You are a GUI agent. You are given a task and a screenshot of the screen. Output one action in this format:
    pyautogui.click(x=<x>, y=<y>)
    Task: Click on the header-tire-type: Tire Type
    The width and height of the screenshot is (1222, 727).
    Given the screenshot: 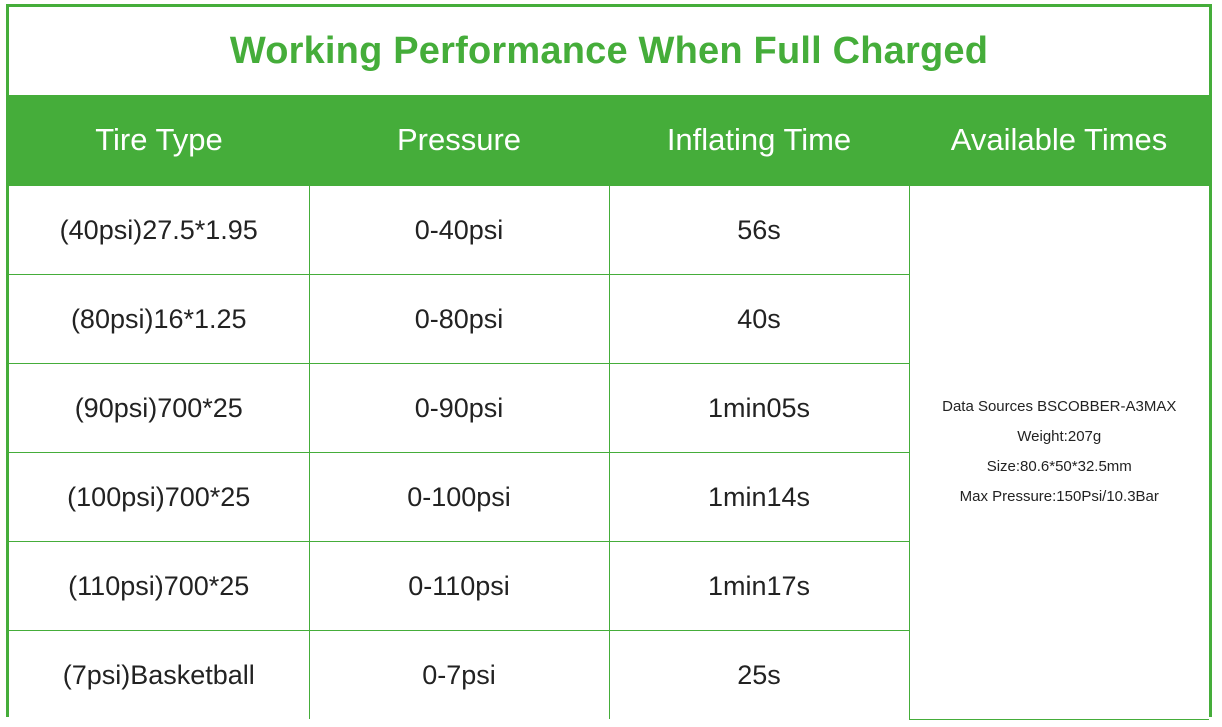 What is the action you would take?
    pyautogui.click(x=159, y=140)
    